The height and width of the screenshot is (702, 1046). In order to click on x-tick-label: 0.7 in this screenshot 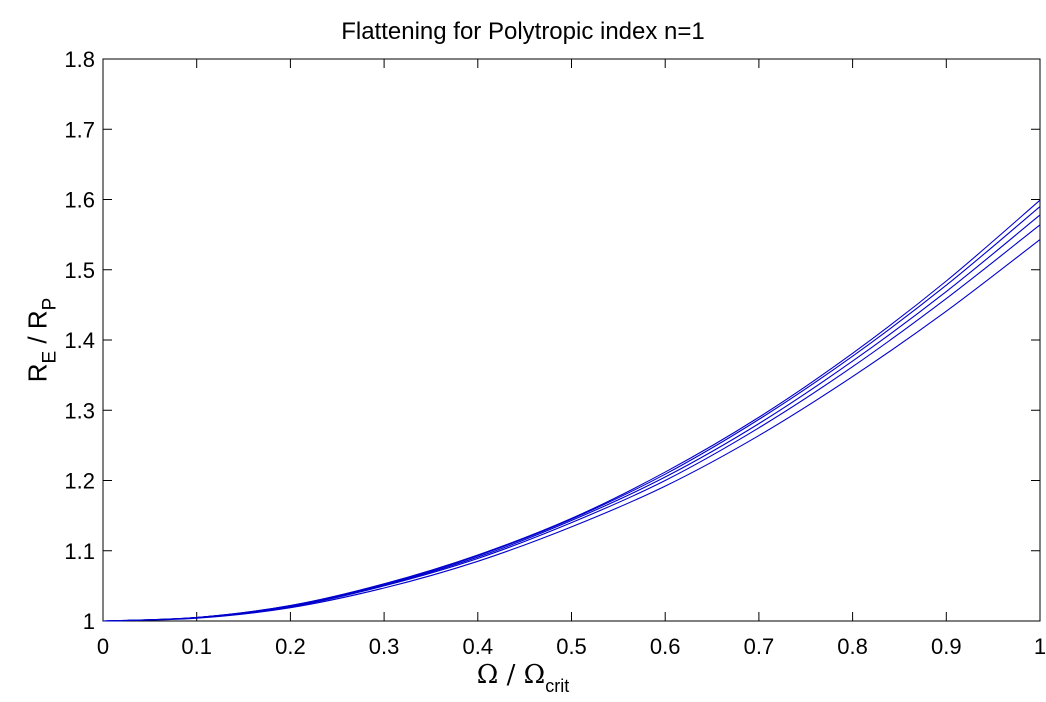, I will do `click(759, 646)`.